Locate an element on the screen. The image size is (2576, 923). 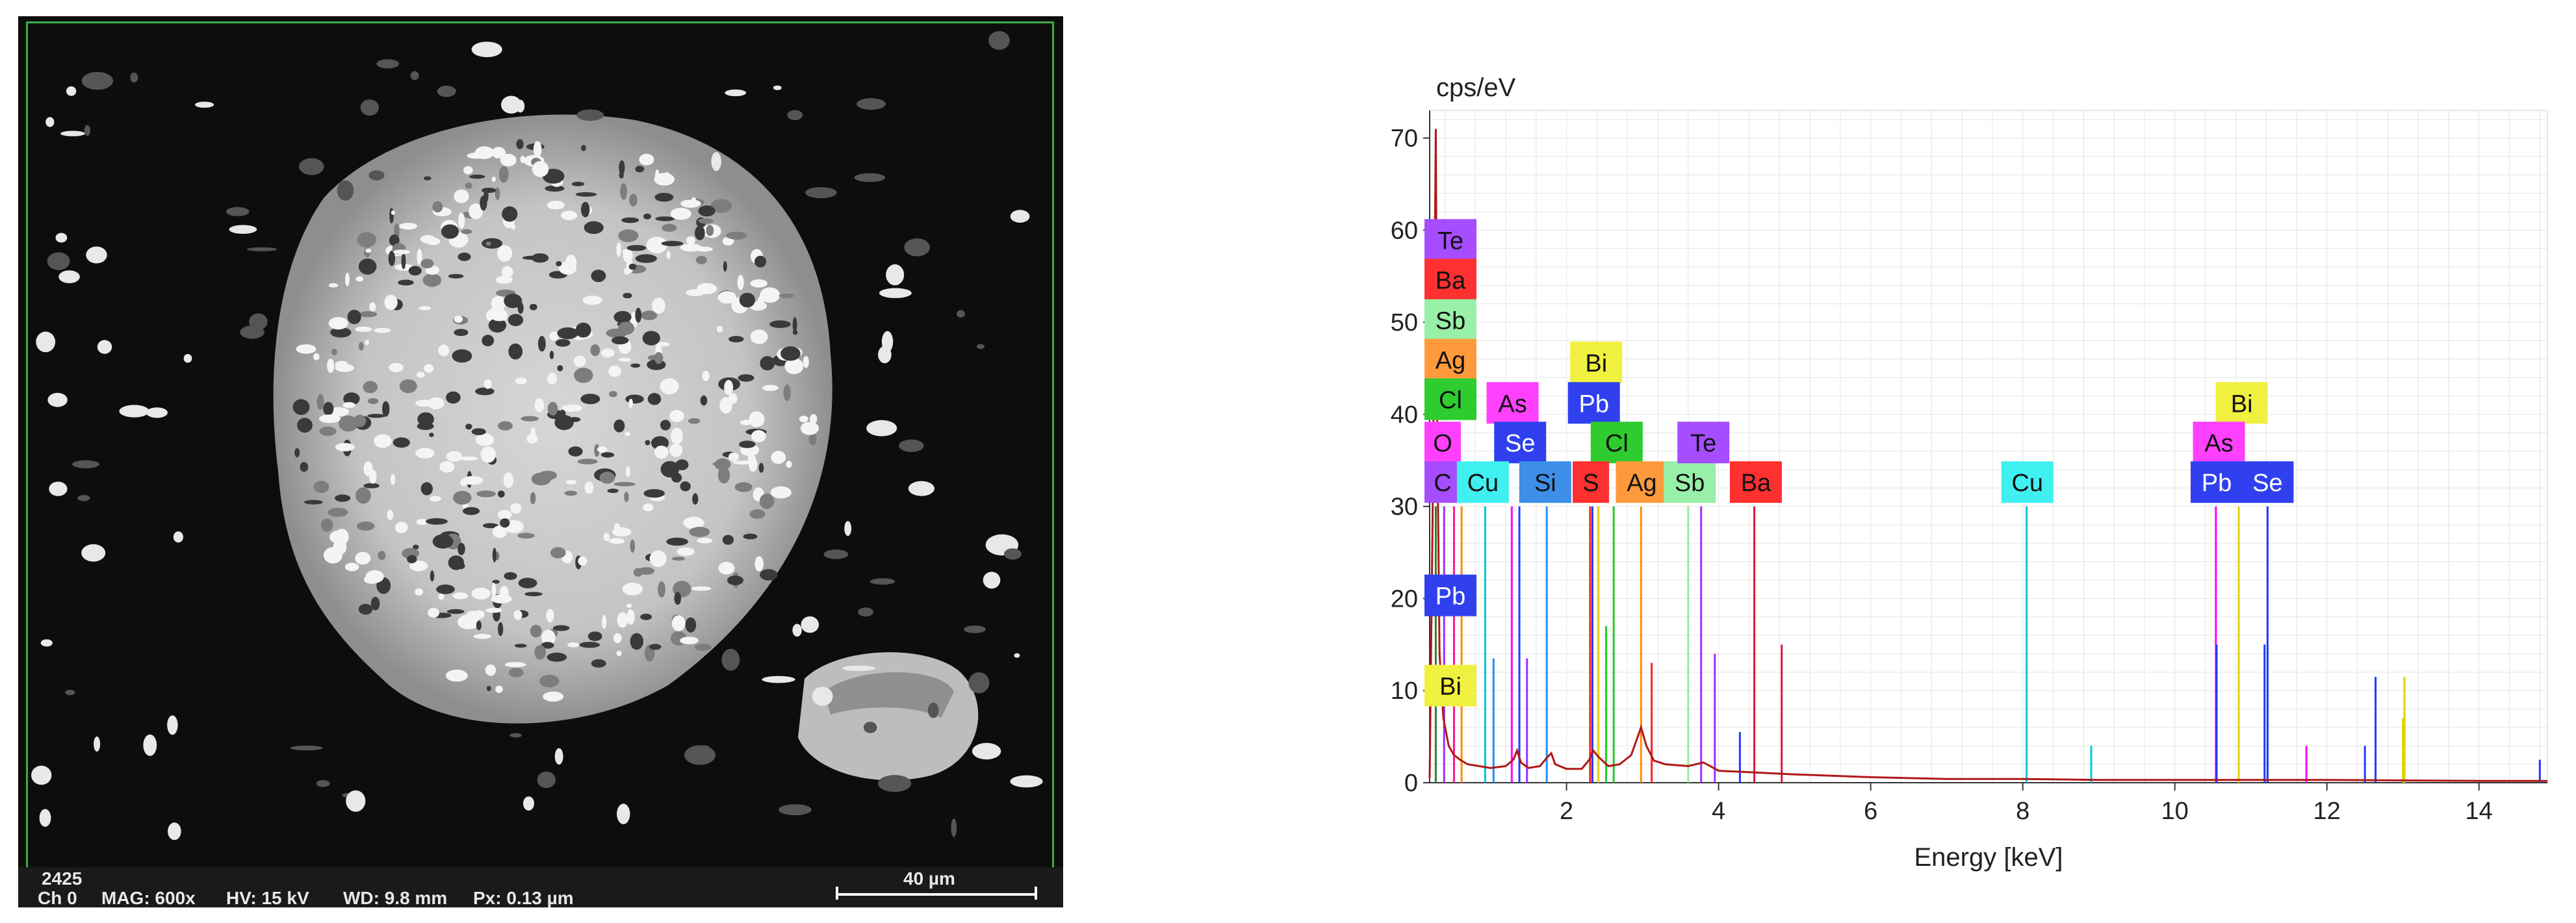
x-tick-label: 12 is located at coordinates (2327, 811).